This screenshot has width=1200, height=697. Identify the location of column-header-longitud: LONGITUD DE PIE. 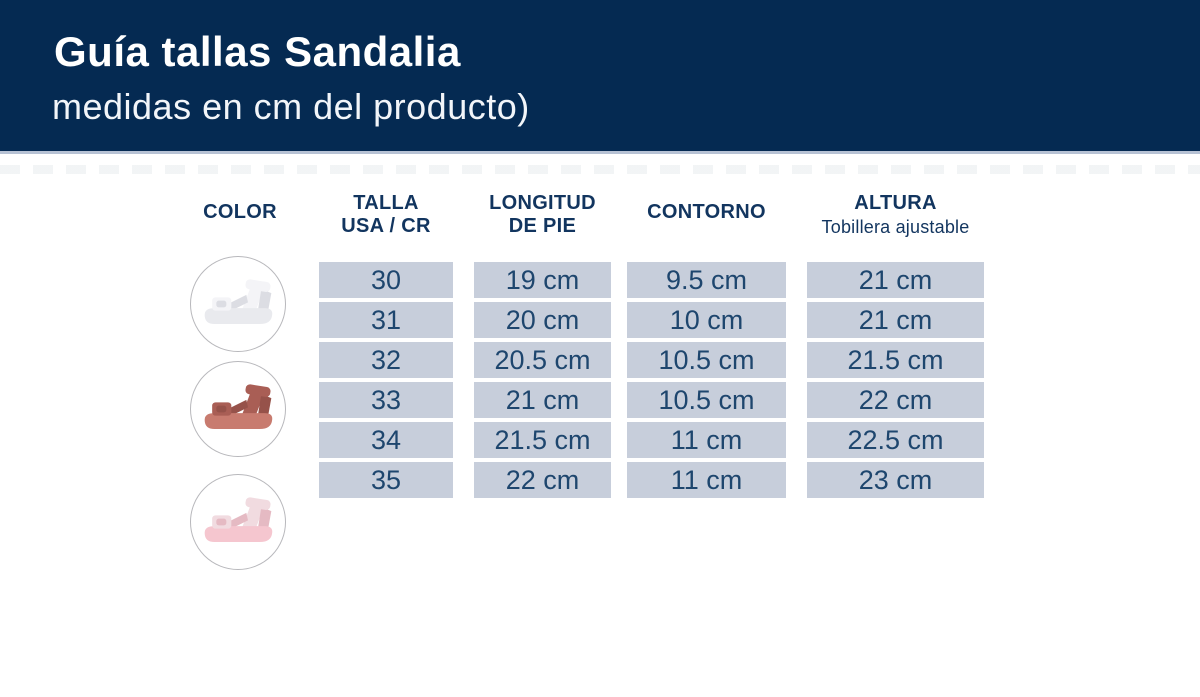
(542, 215).